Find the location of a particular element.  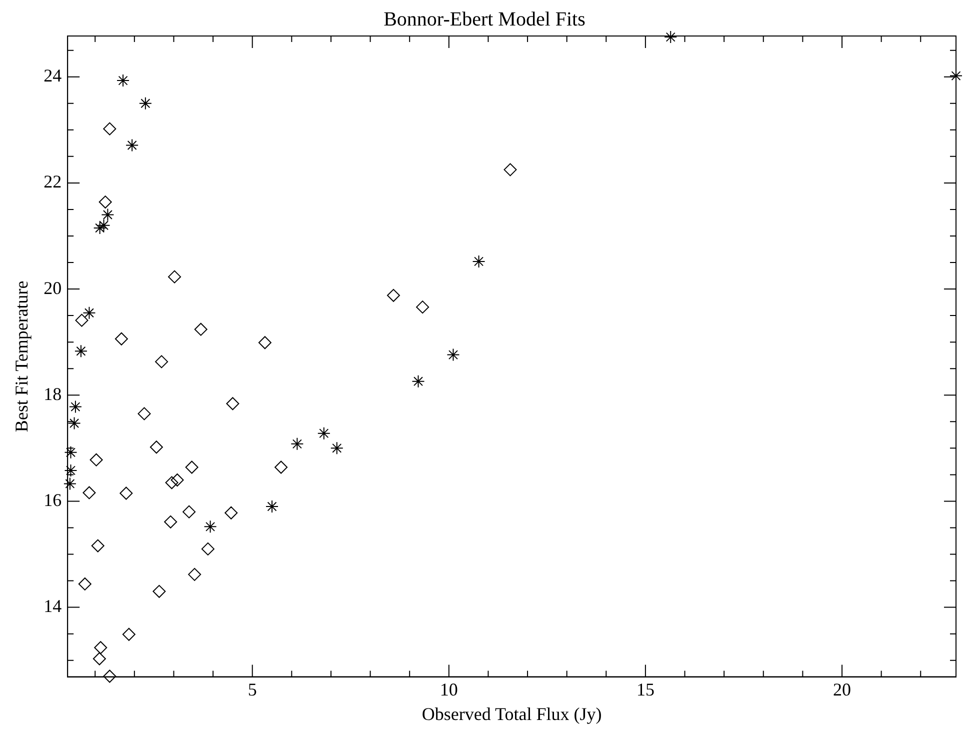

x-tick-label: 15 is located at coordinates (645, 689).